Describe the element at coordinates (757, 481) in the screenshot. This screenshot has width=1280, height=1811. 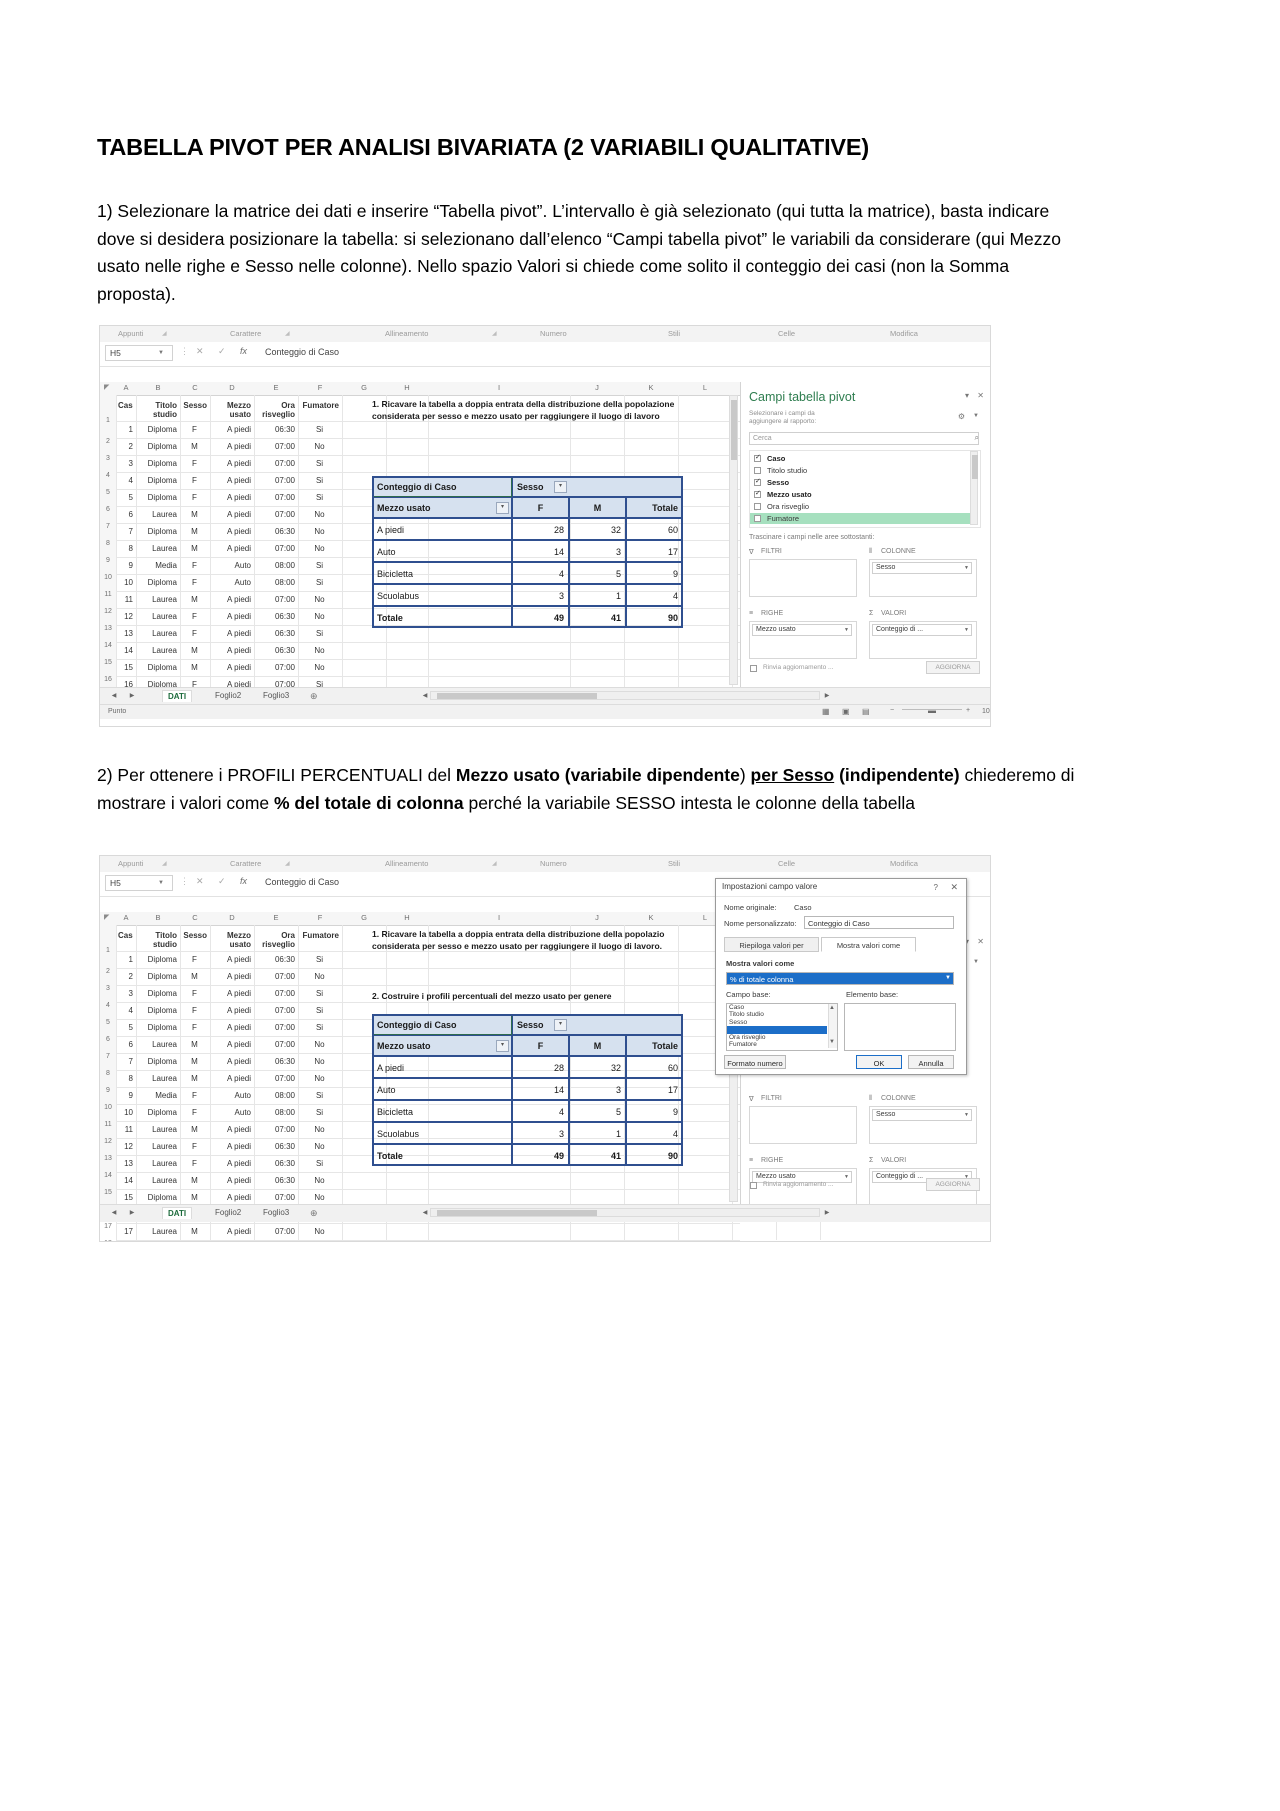
I see `field-checkbox-sesso` at that location.